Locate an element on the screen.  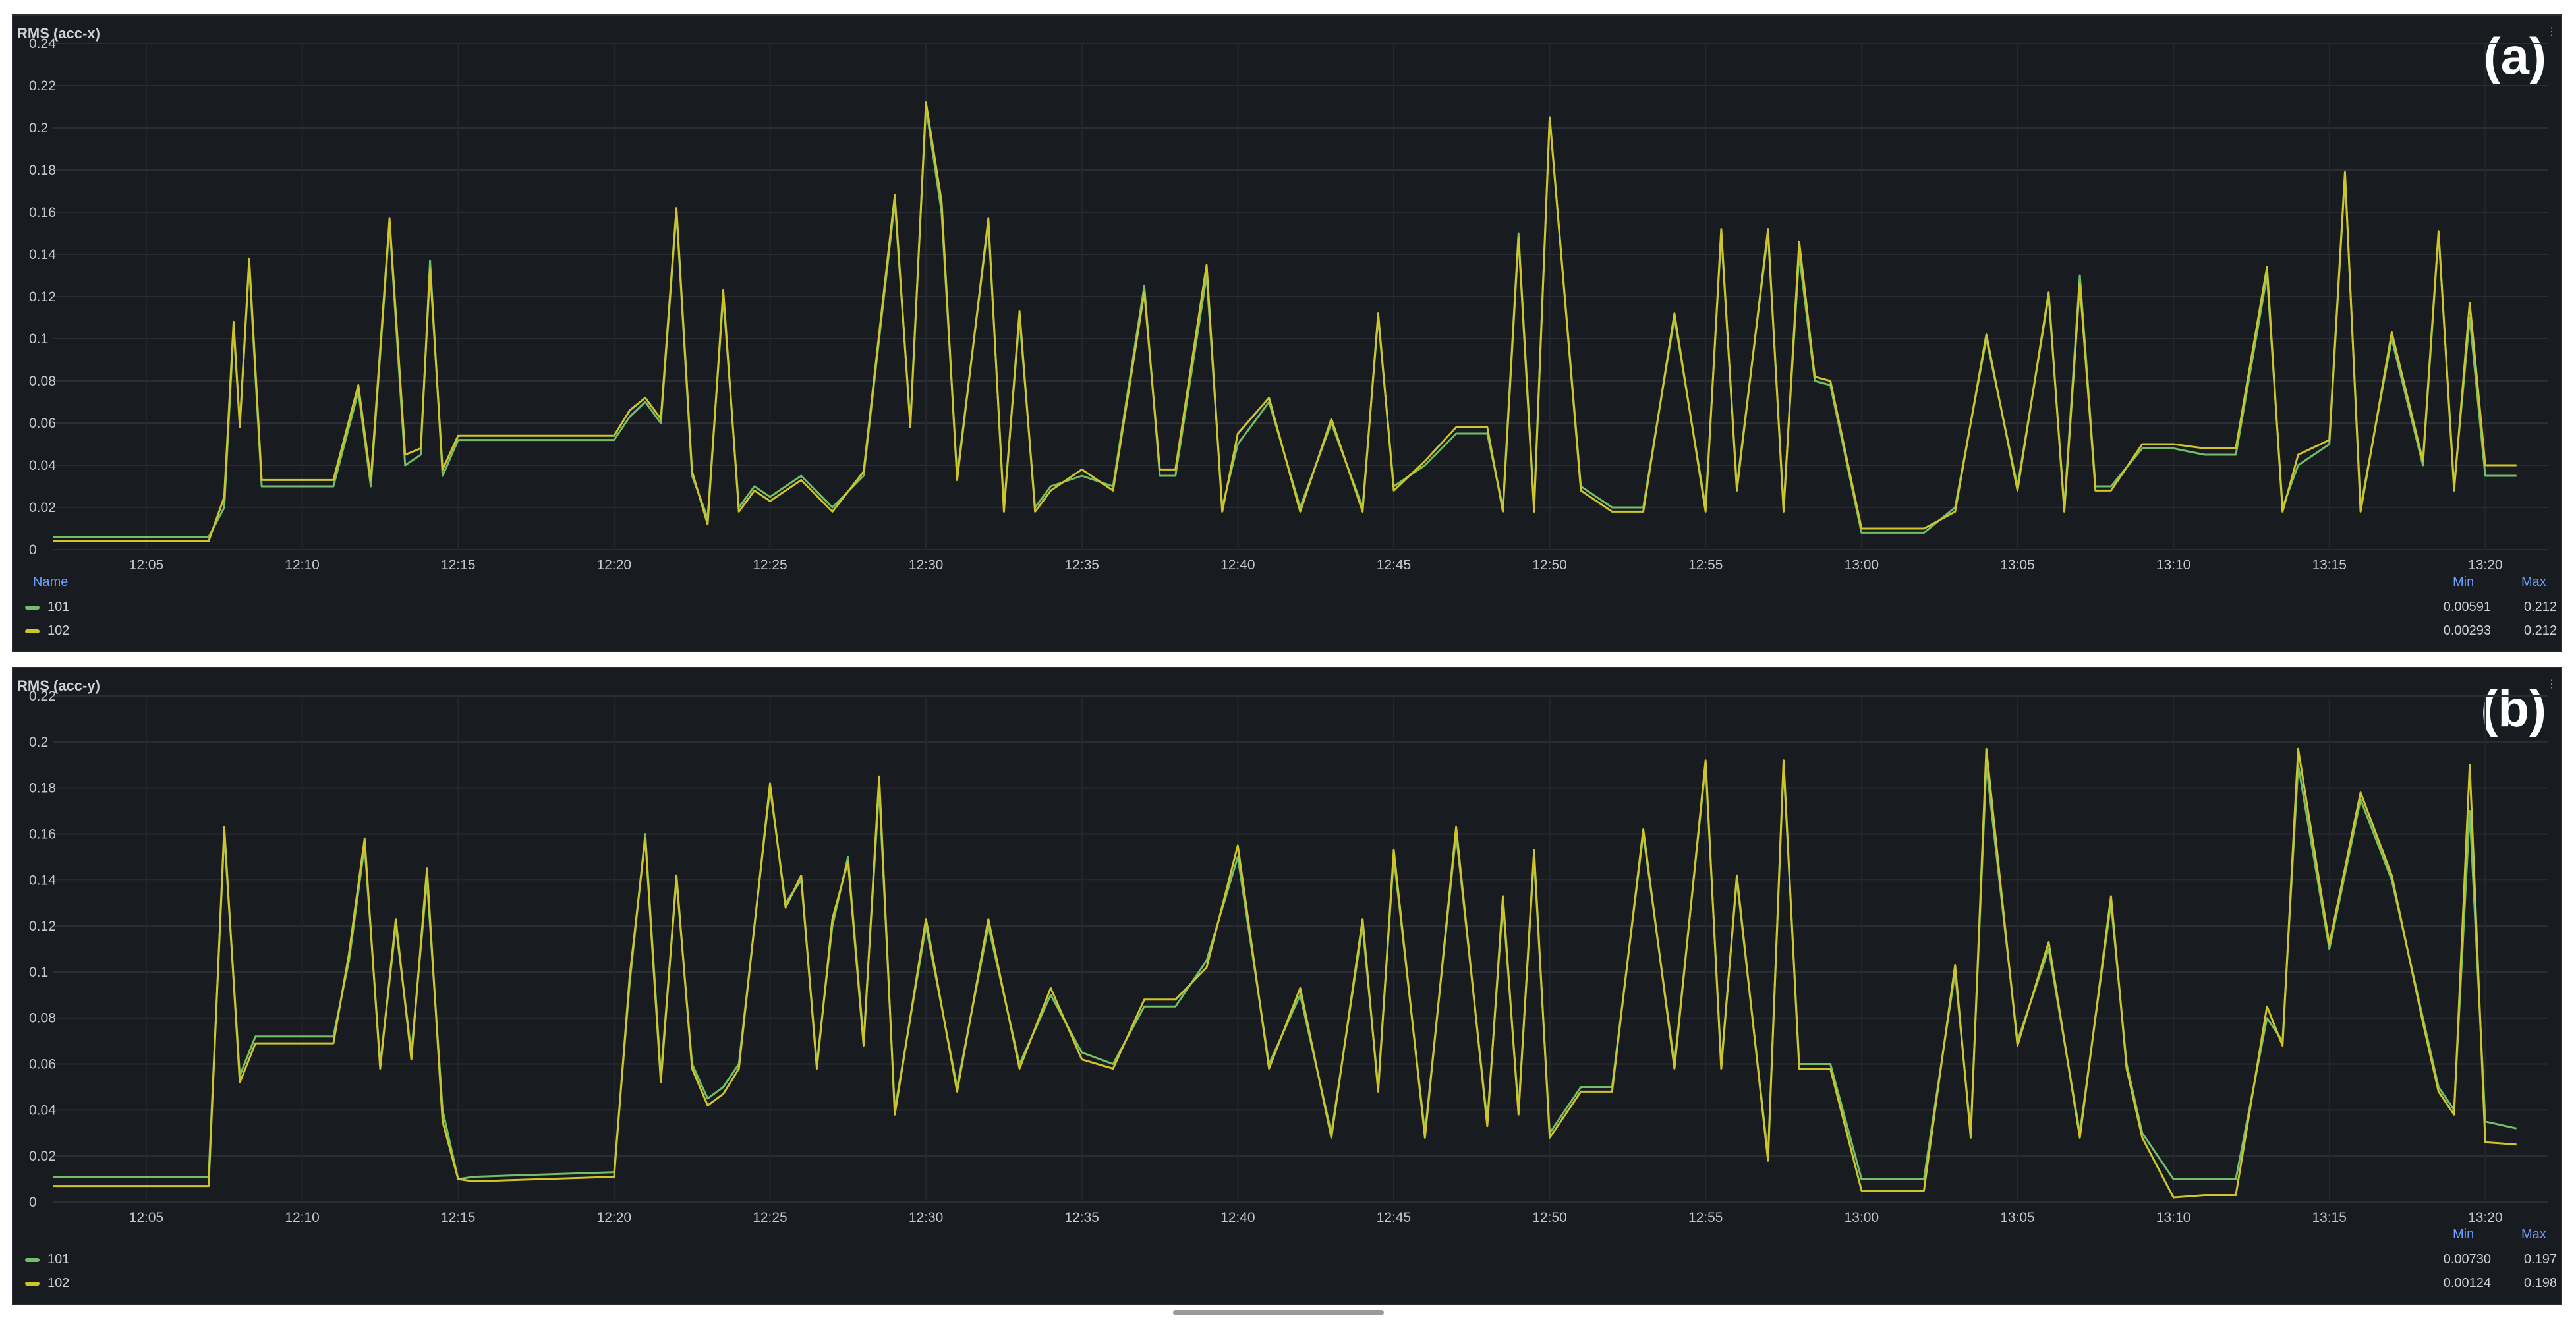
legend-max-102: 0.212 is located at coordinates (2540, 630).